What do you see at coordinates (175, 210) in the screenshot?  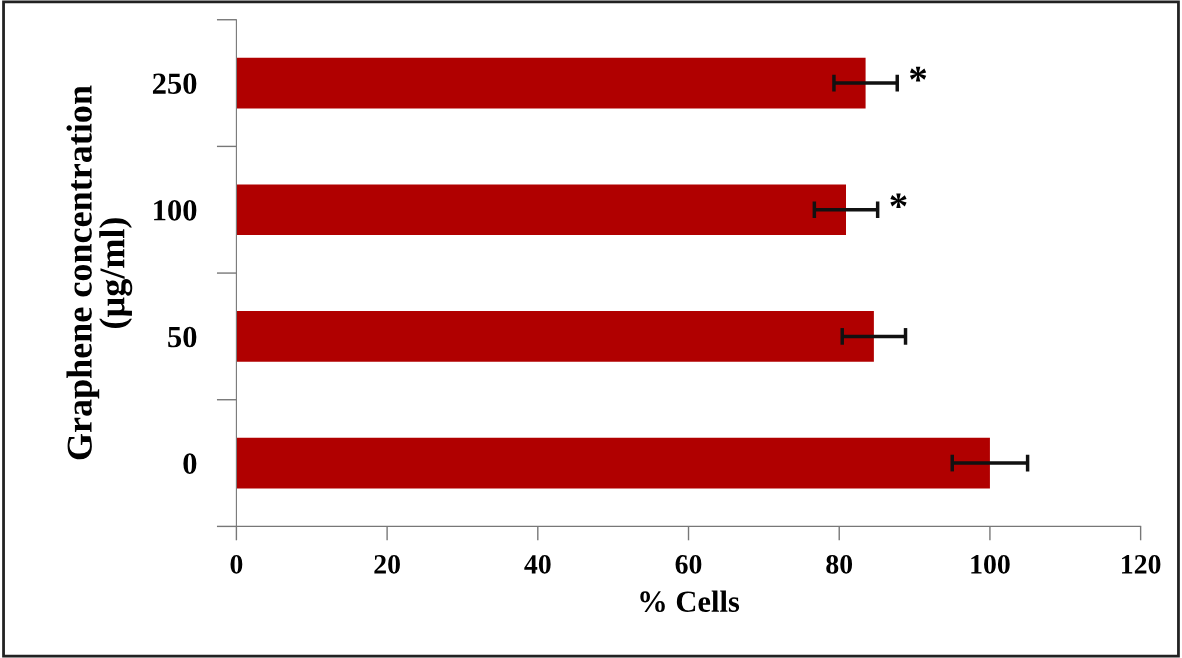 I see `y-tick-label: 100` at bounding box center [175, 210].